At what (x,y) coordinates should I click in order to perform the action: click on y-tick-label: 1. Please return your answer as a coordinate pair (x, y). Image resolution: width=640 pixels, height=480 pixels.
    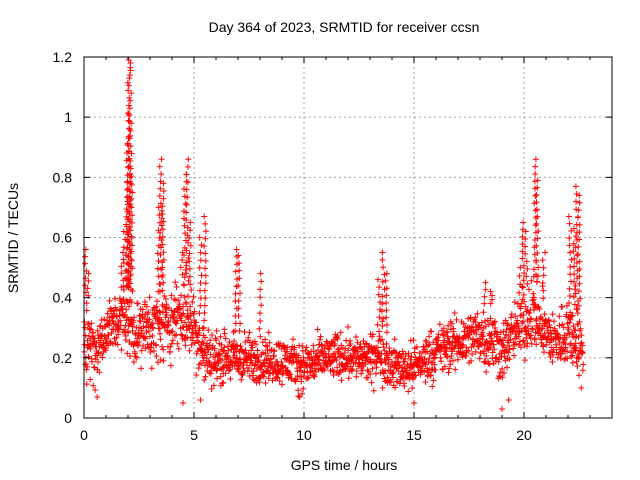
    Looking at the image, I should click on (68, 117).